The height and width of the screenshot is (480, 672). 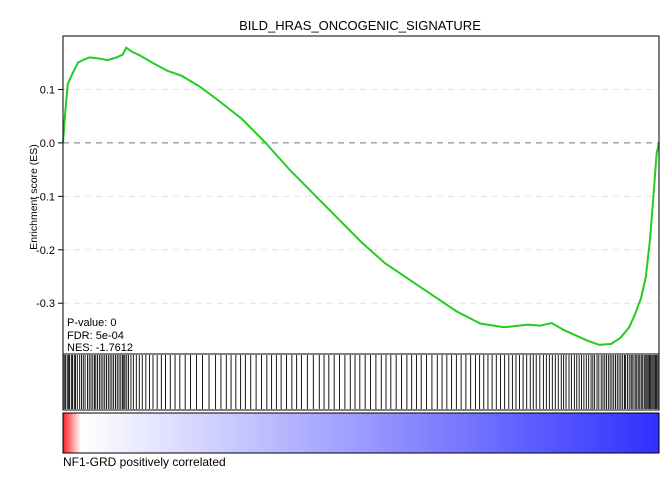 I want to click on y-tick-label-1: 0.0, so click(x=47, y=144).